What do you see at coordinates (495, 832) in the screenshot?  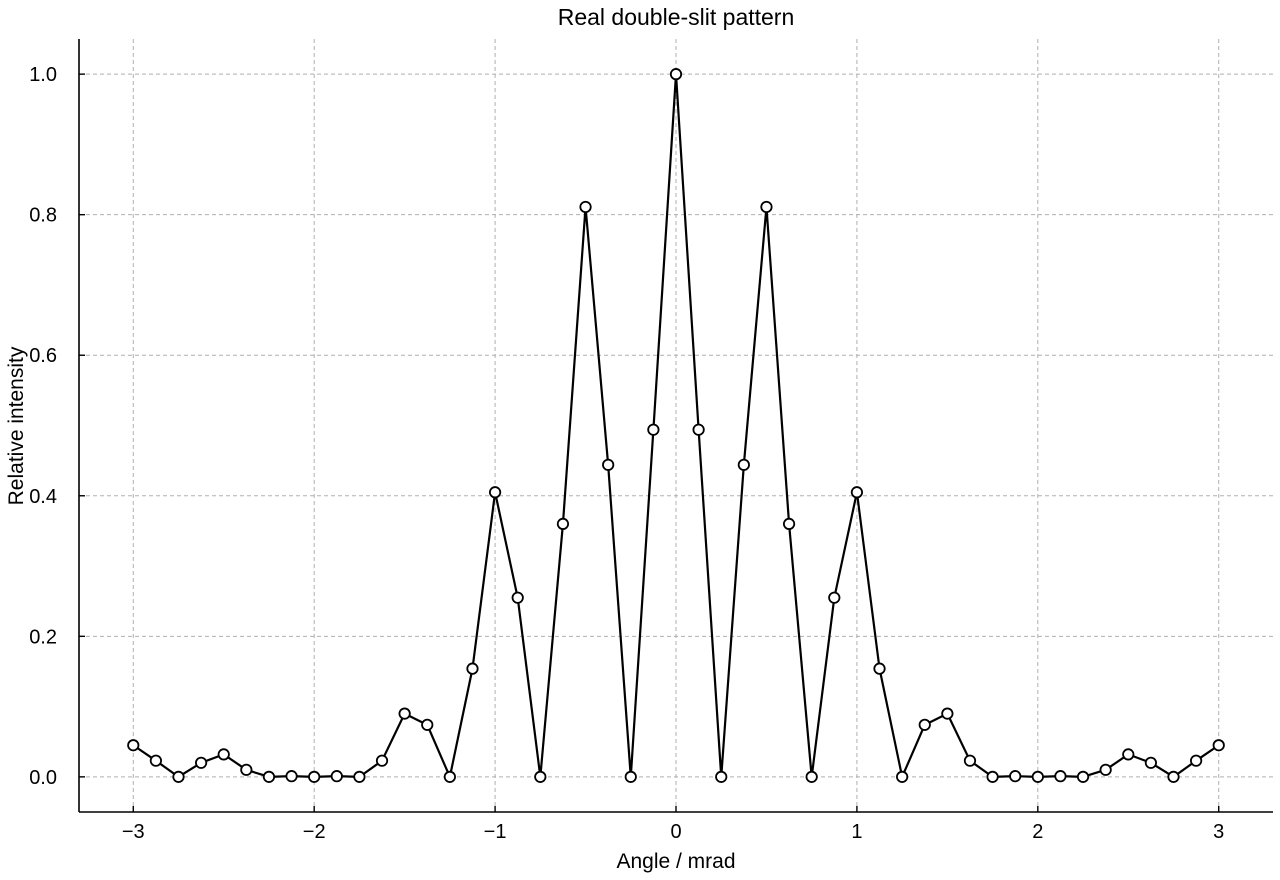 I see `x-tick-label: −1` at bounding box center [495, 832].